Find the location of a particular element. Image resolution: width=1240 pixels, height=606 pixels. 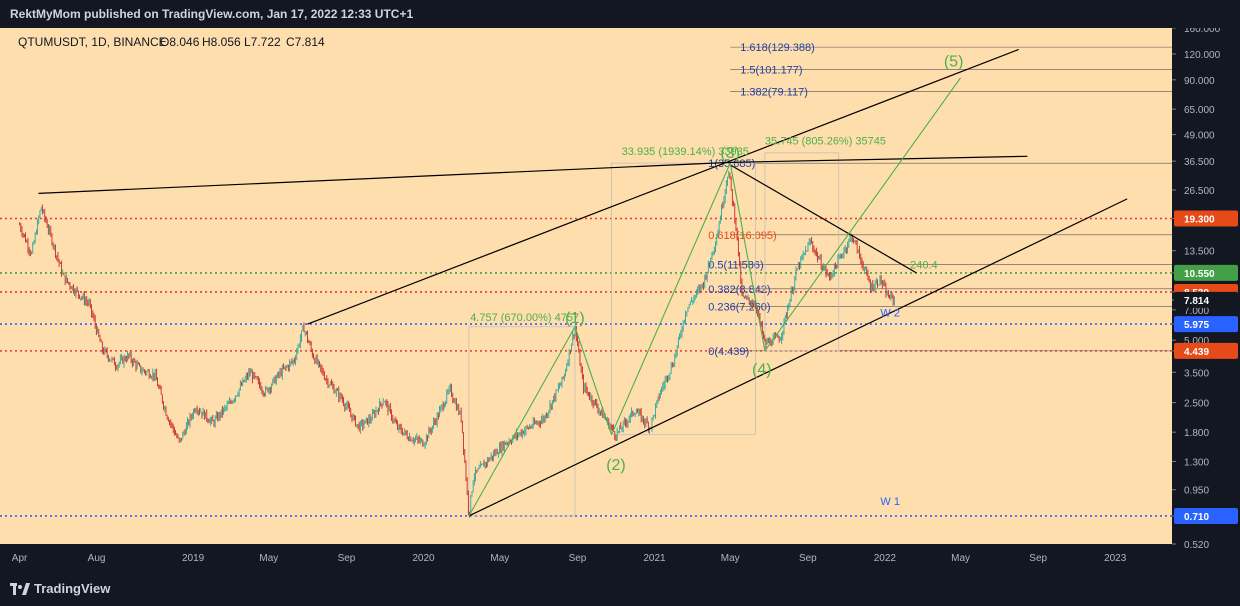

chart-annotation: W 1 is located at coordinates (890, 502).